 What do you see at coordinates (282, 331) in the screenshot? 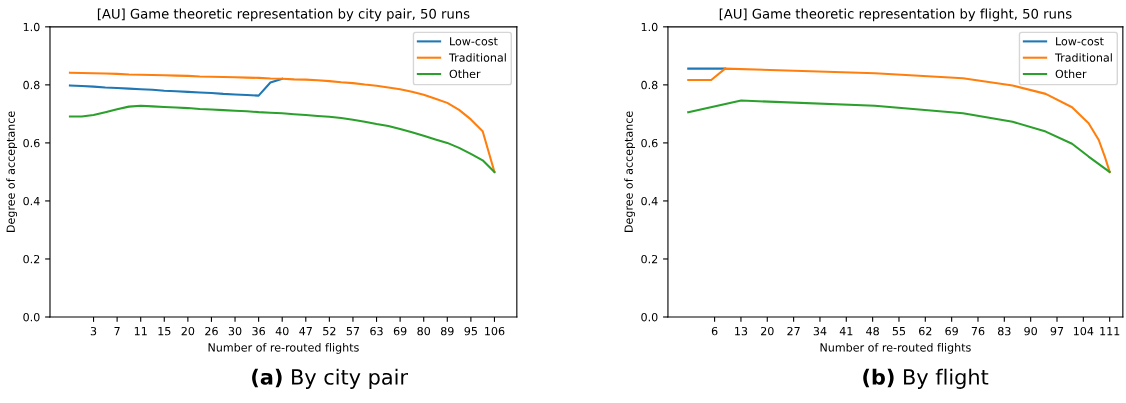
I see `x-tick-label: 40` at bounding box center [282, 331].